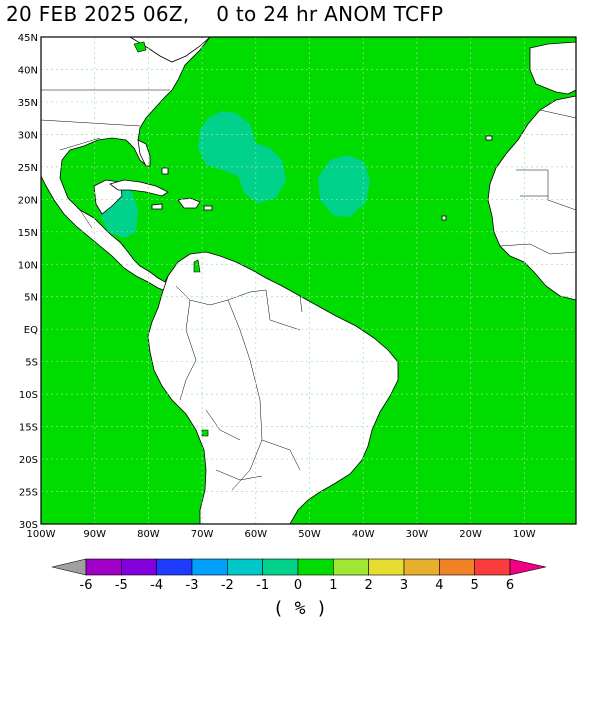 The height and width of the screenshot is (710, 600). I want to click on lat-label: 25N, so click(28, 168).